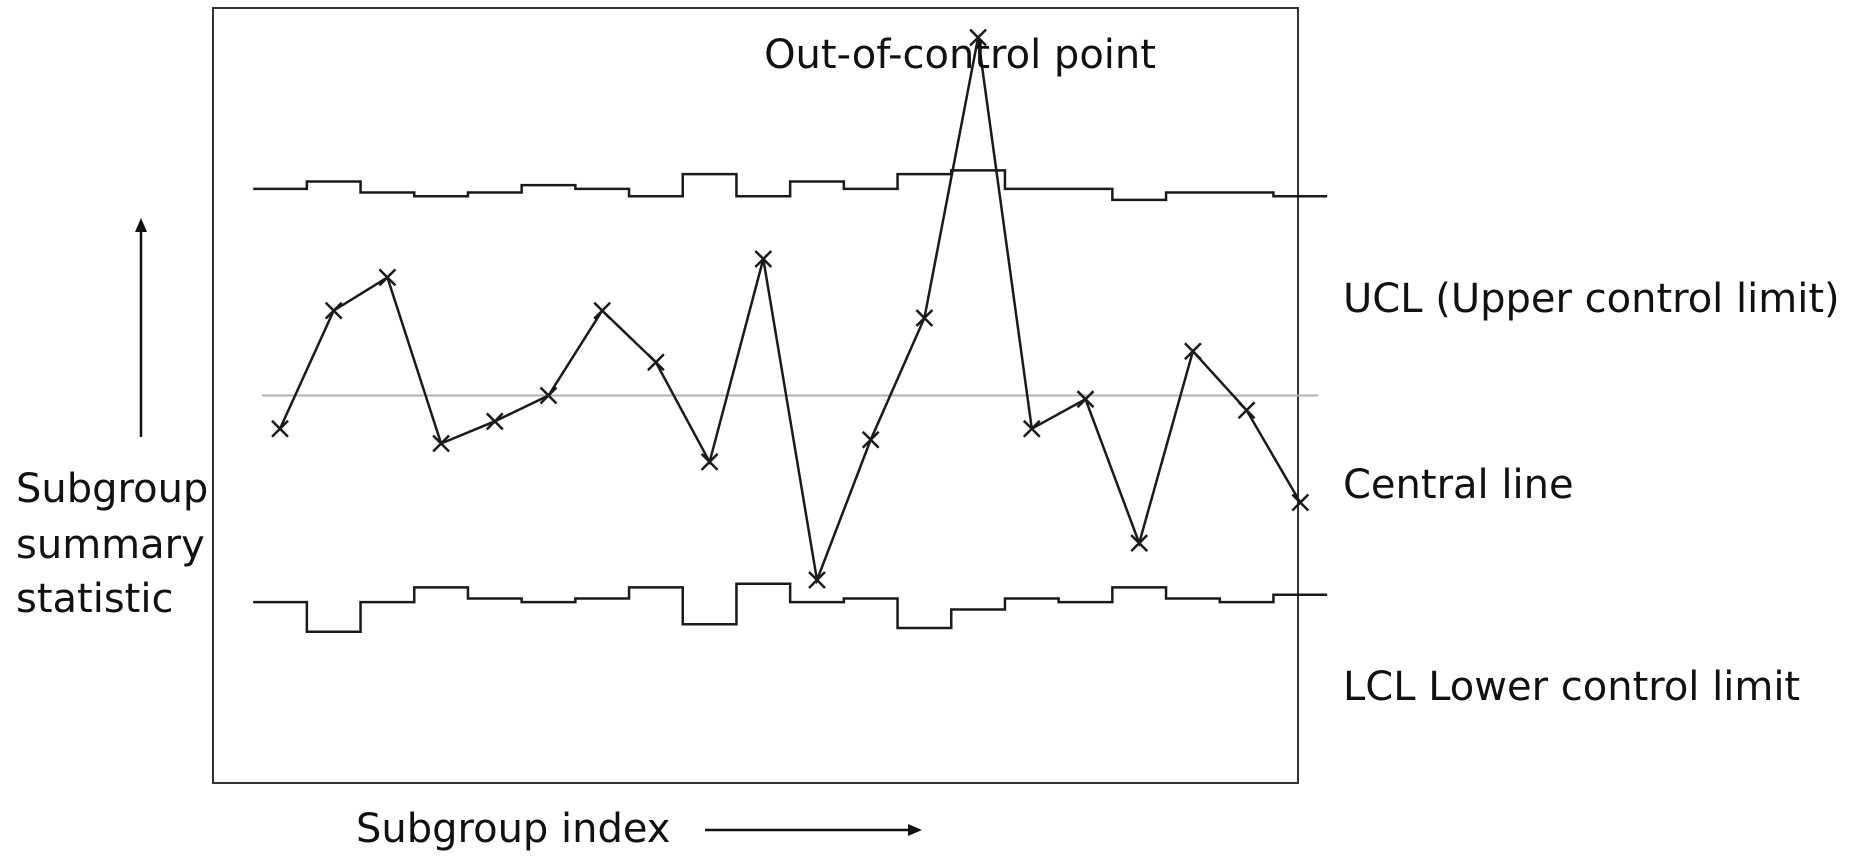 This screenshot has height=858, width=1869. Describe the element at coordinates (1591, 299) in the screenshot. I see `ucl-label: UCL (Upper control limit)` at that location.